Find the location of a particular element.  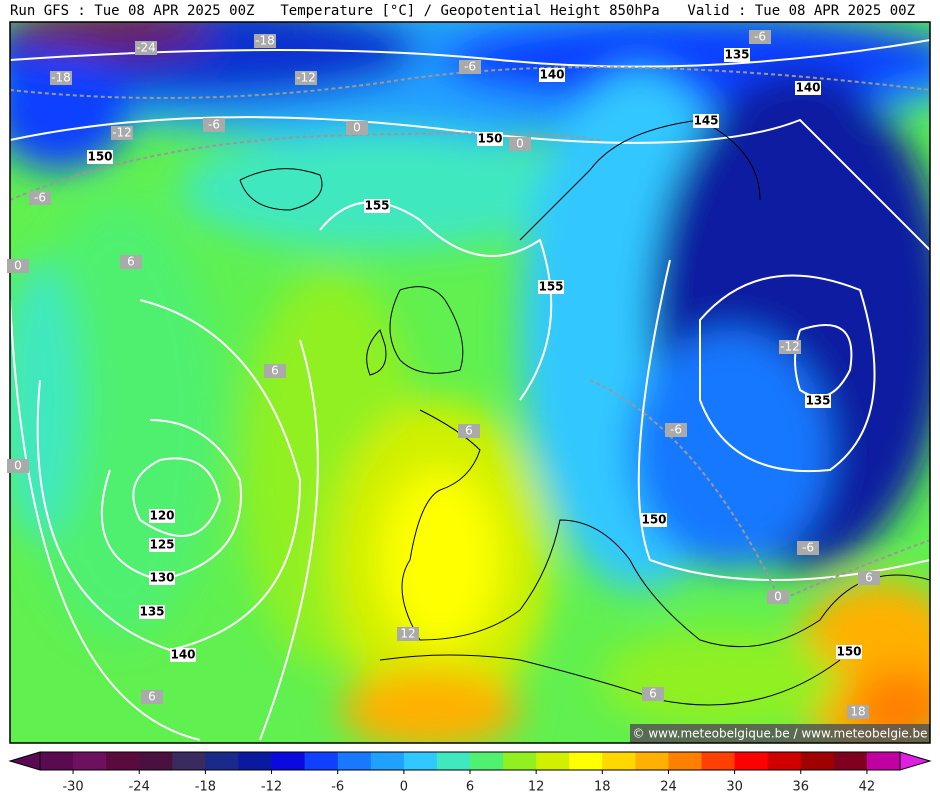

colorbar-tick-label: -12 is located at coordinates (271, 787).